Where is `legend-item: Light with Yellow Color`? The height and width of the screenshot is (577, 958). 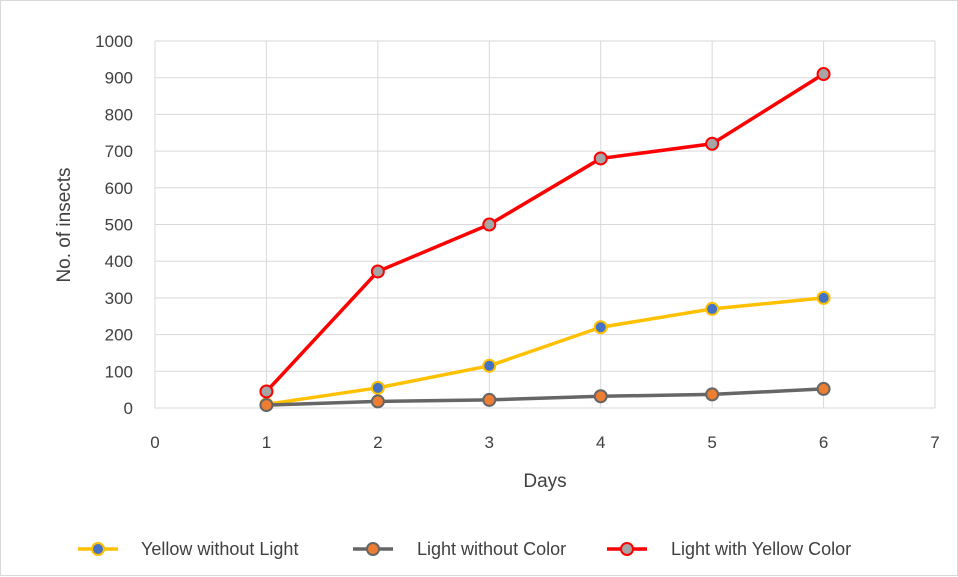 legend-item: Light with Yellow Color is located at coordinates (729, 549).